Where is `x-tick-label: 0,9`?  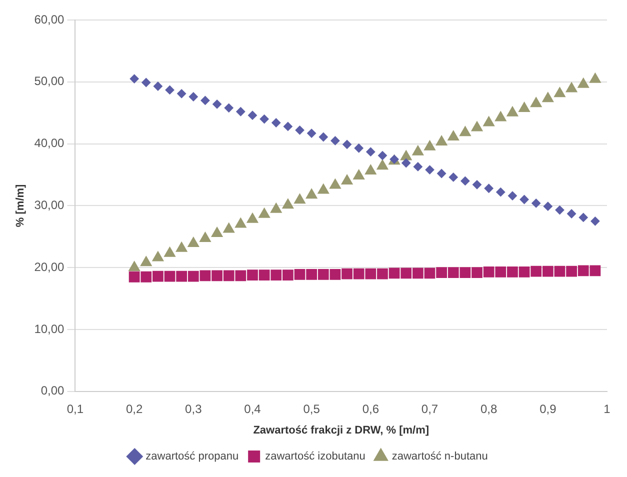 x-tick-label: 0,9 is located at coordinates (548, 409).